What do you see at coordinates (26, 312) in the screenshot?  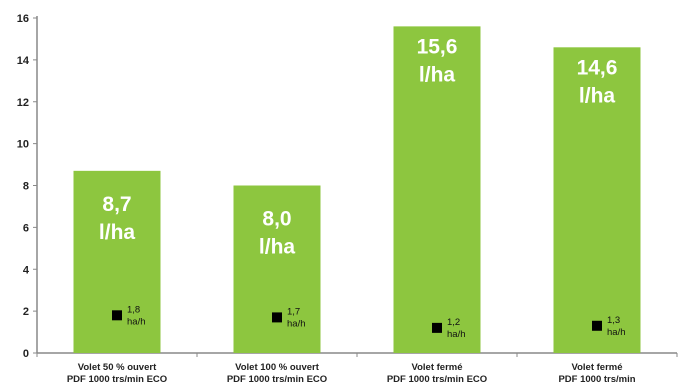 I see `y-tick-label: 2` at bounding box center [26, 312].